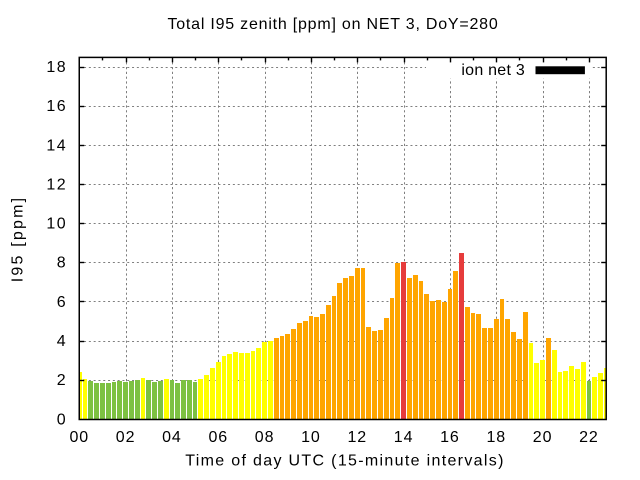  What do you see at coordinates (589, 437) in the screenshot?
I see `svg-text: 22` at bounding box center [589, 437].